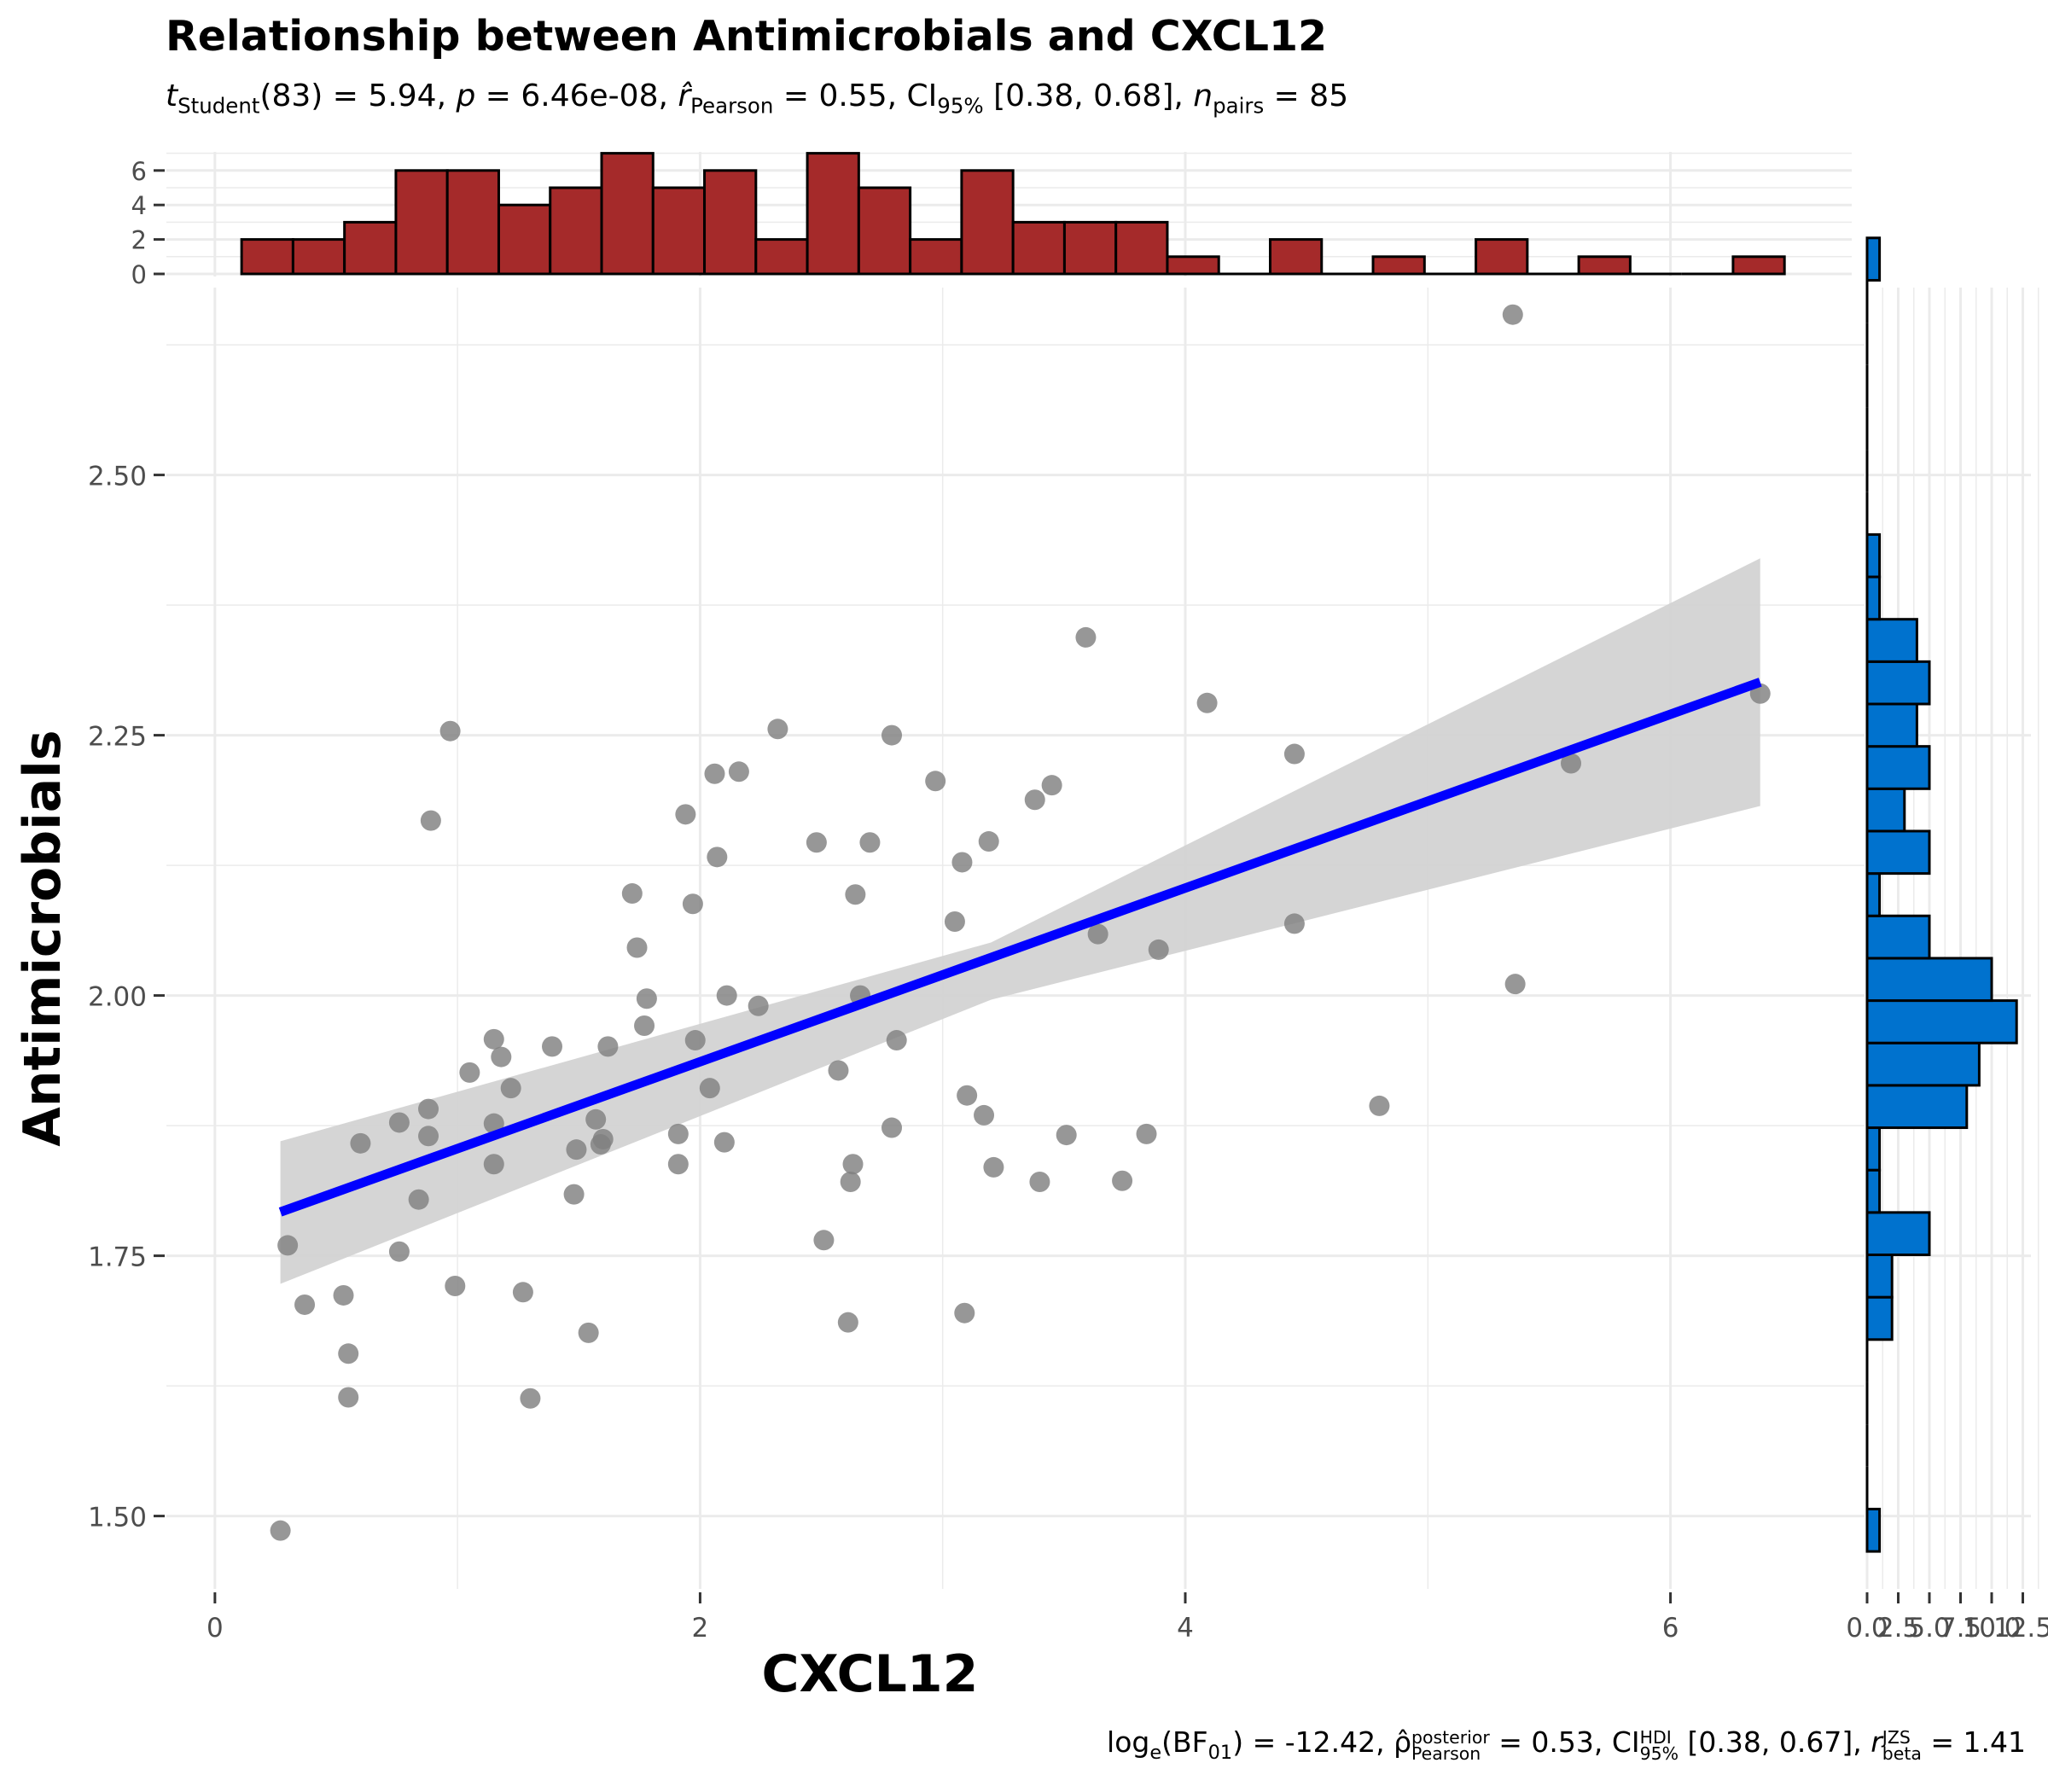 This screenshot has width=2048, height=1792. Describe the element at coordinates (172, 96) in the screenshot. I see `t-symbol: t` at that location.